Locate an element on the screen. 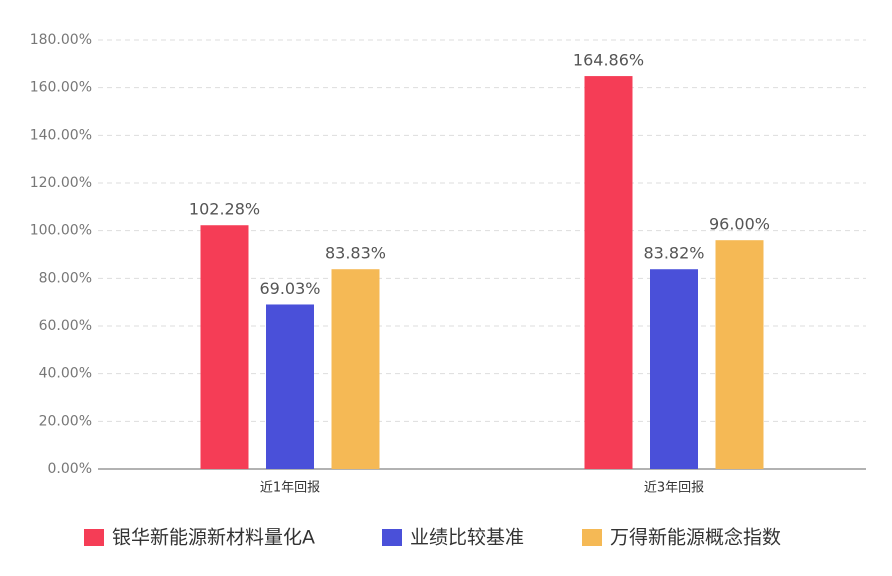 The height and width of the screenshot is (576, 892). value-label: 83.82% is located at coordinates (673, 253).